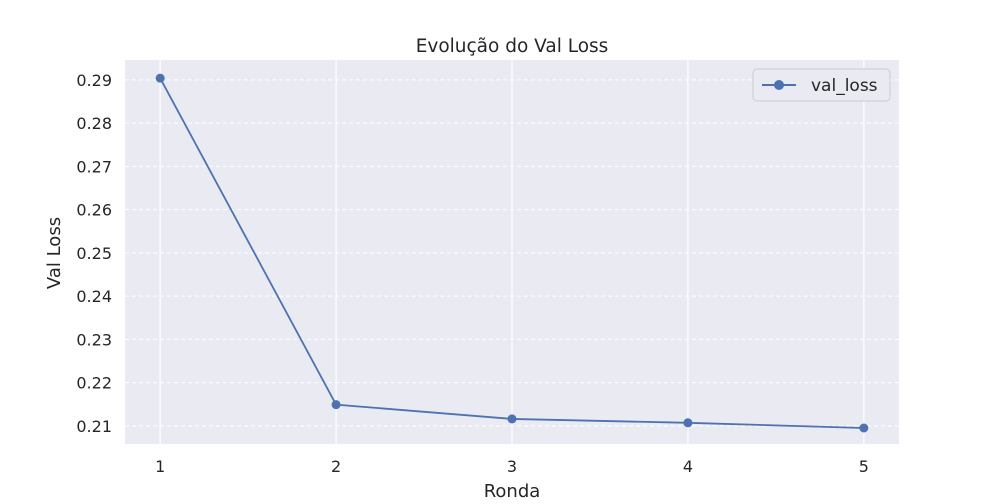 Image resolution: width=1000 pixels, height=504 pixels. What do you see at coordinates (779, 85) in the screenshot?
I see `legend-marker-swatch` at bounding box center [779, 85].